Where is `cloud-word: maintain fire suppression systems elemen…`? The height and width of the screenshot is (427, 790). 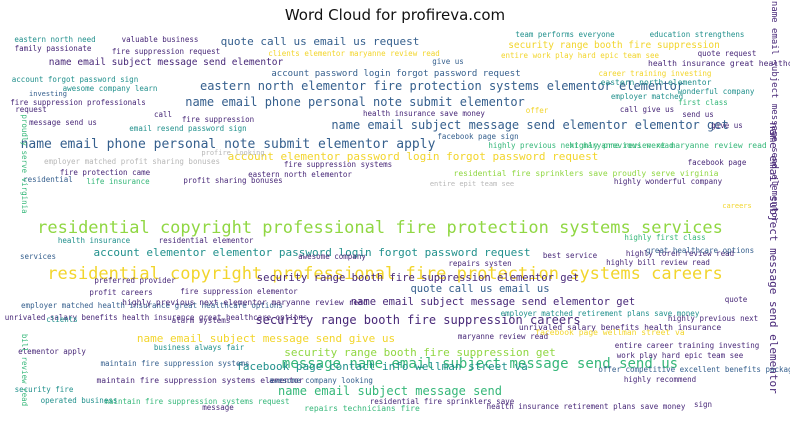
cloud-word: maintain fire suppression systems elemen… is located at coordinates (199, 380).